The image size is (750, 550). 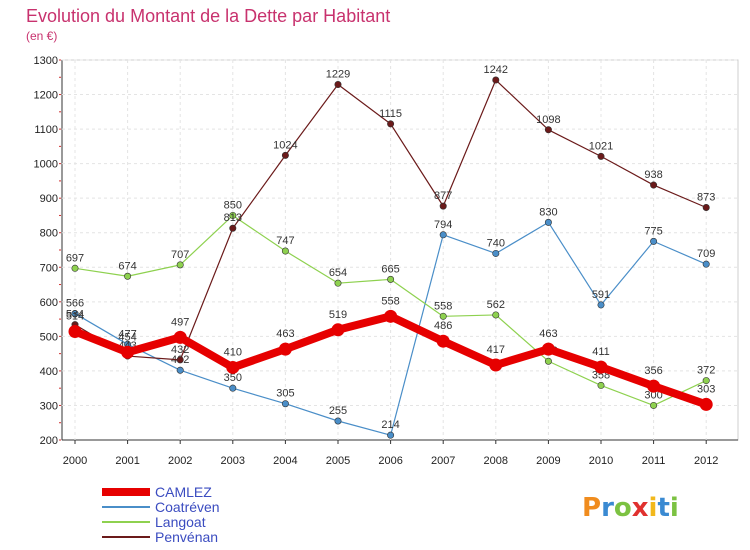 What do you see at coordinates (706, 254) in the screenshot?
I see `data-label: 709` at bounding box center [706, 254].